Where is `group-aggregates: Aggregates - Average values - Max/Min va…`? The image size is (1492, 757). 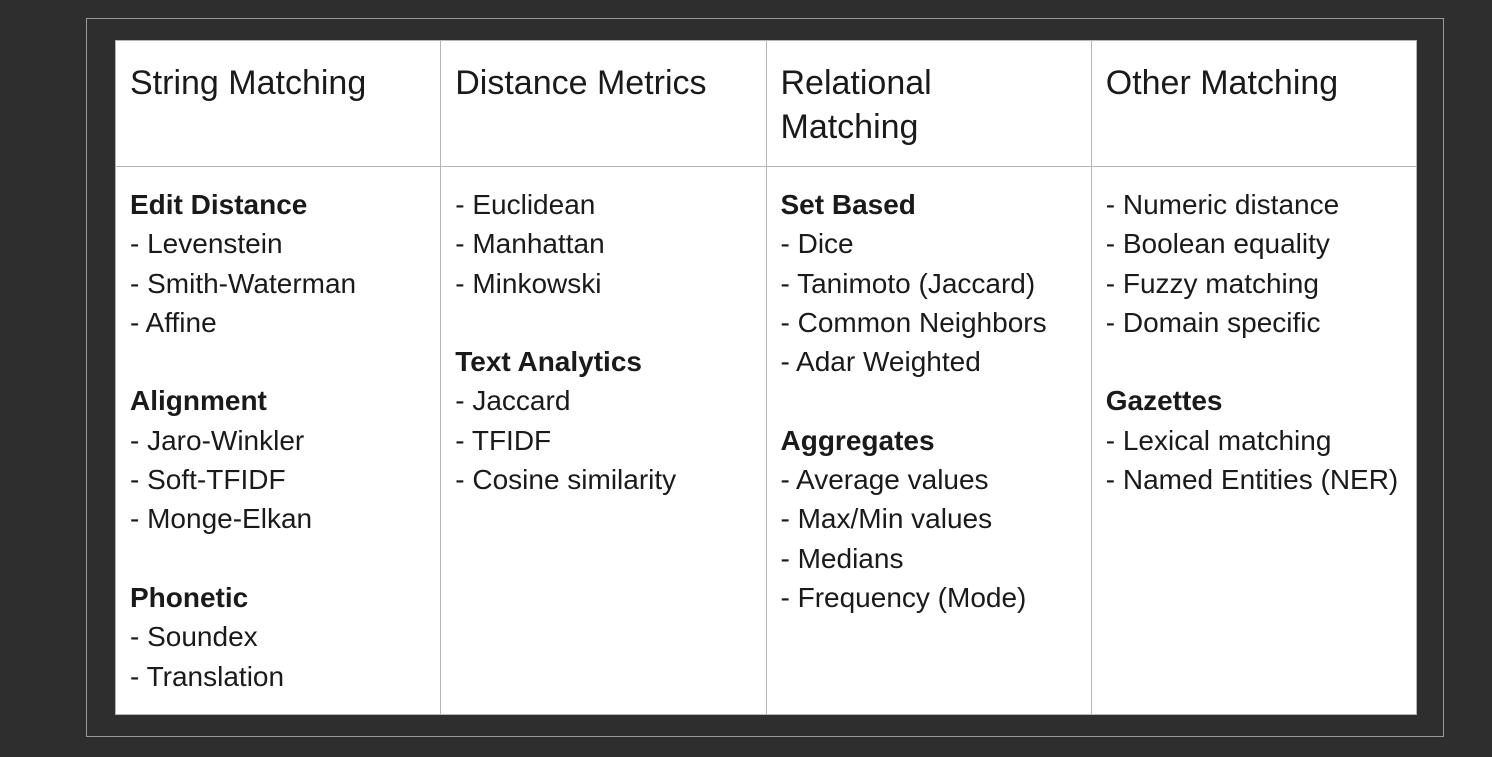 group-aggregates: Aggregates - Average values - Max/Min va… is located at coordinates (930, 519).